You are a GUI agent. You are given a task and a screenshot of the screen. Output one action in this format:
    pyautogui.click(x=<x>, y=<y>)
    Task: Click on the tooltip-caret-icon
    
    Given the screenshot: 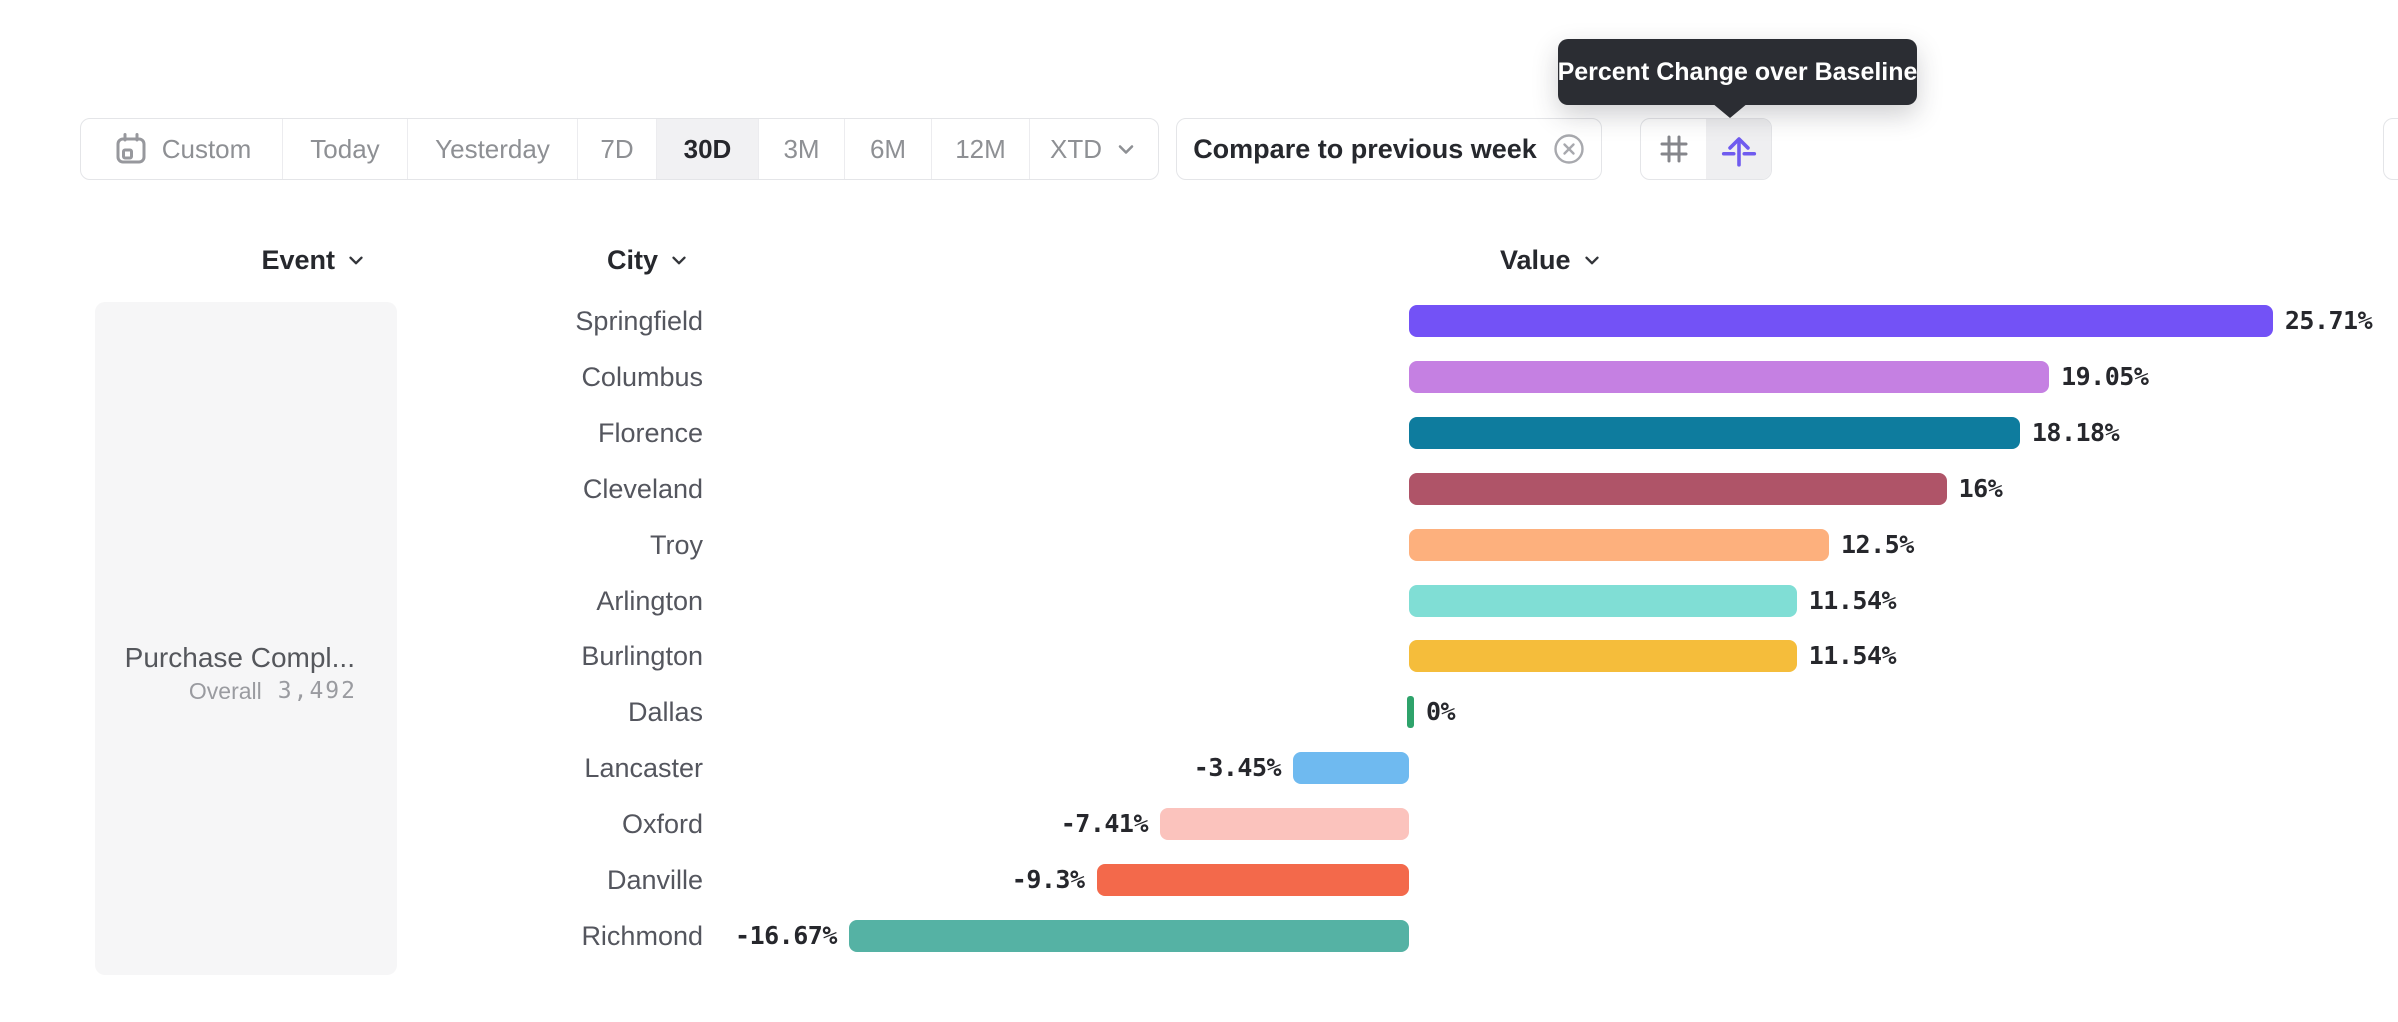 What is the action you would take?
    pyautogui.click(x=1730, y=110)
    